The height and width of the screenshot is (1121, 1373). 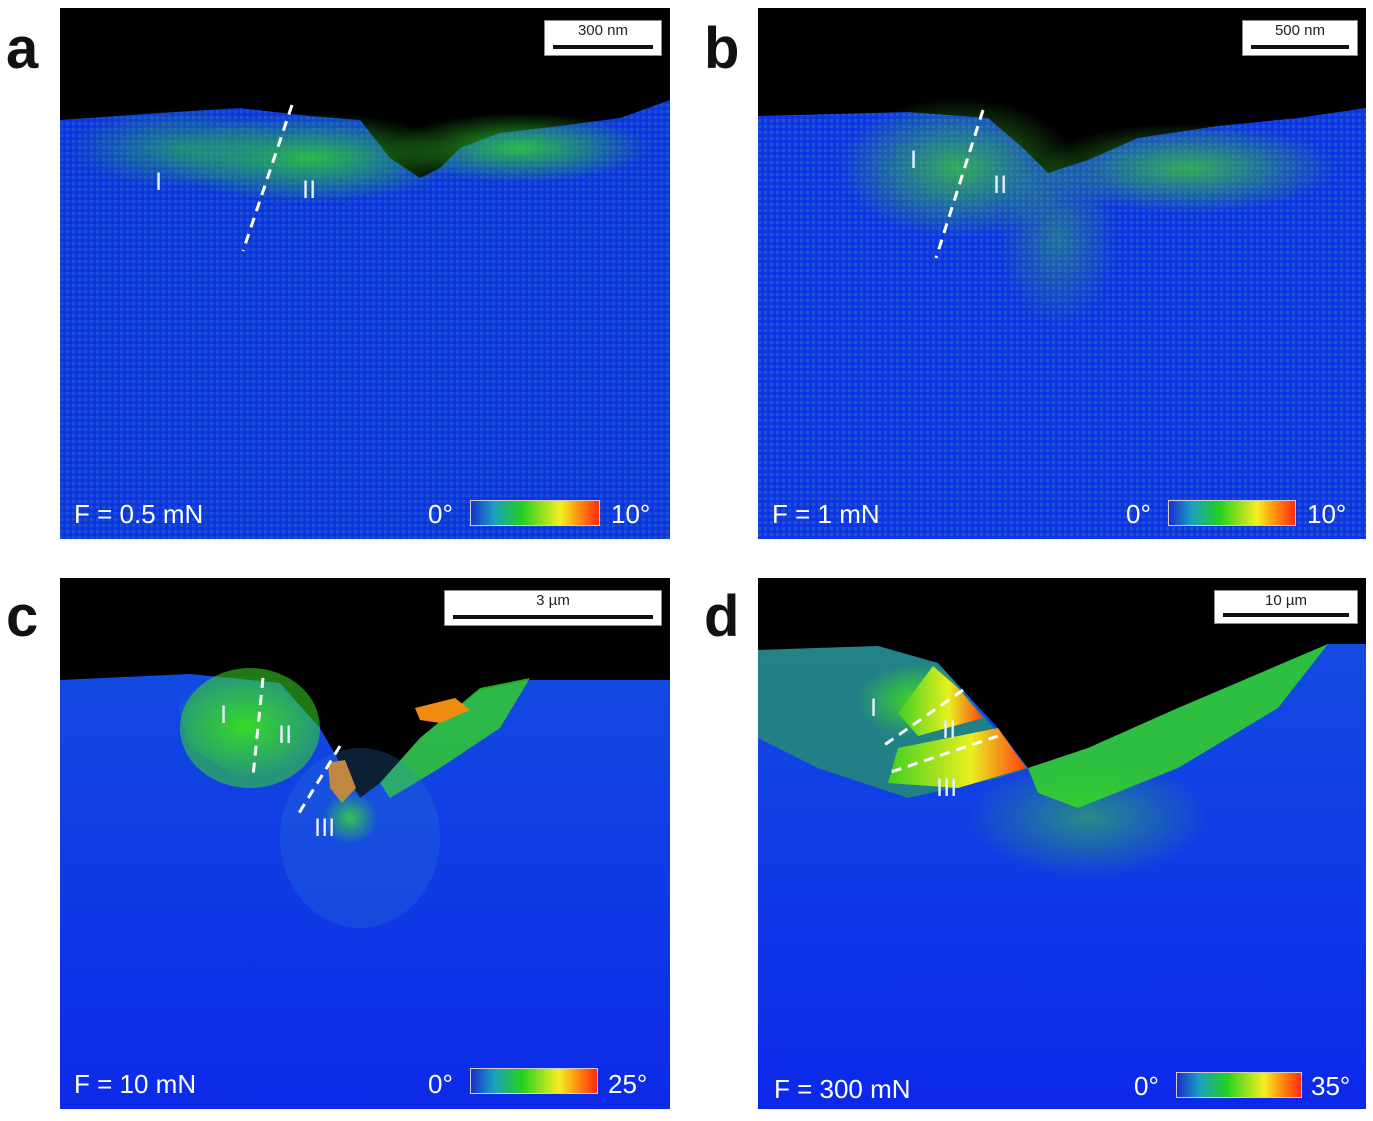 I want to click on region-label-b-2: II, so click(x=1000, y=185).